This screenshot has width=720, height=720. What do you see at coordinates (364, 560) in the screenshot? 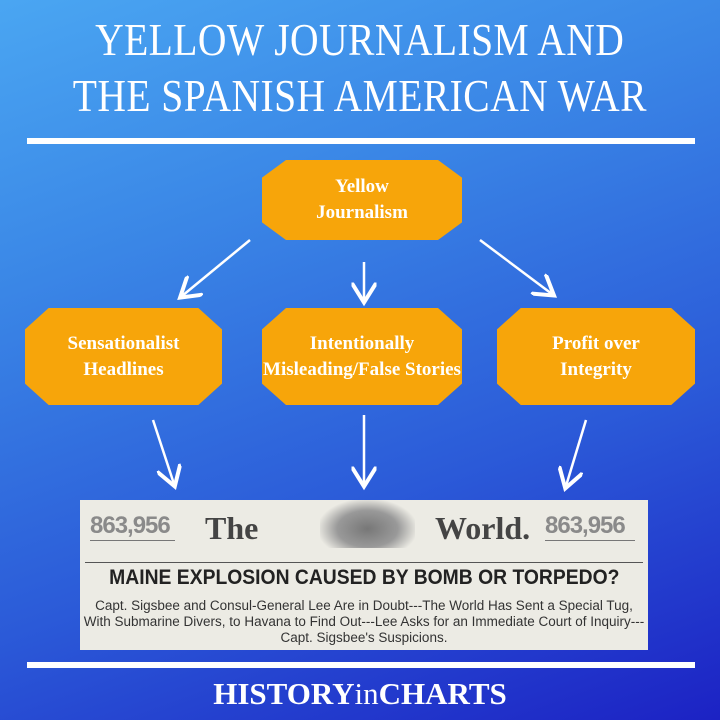
I see `dateline-rule` at bounding box center [364, 560].